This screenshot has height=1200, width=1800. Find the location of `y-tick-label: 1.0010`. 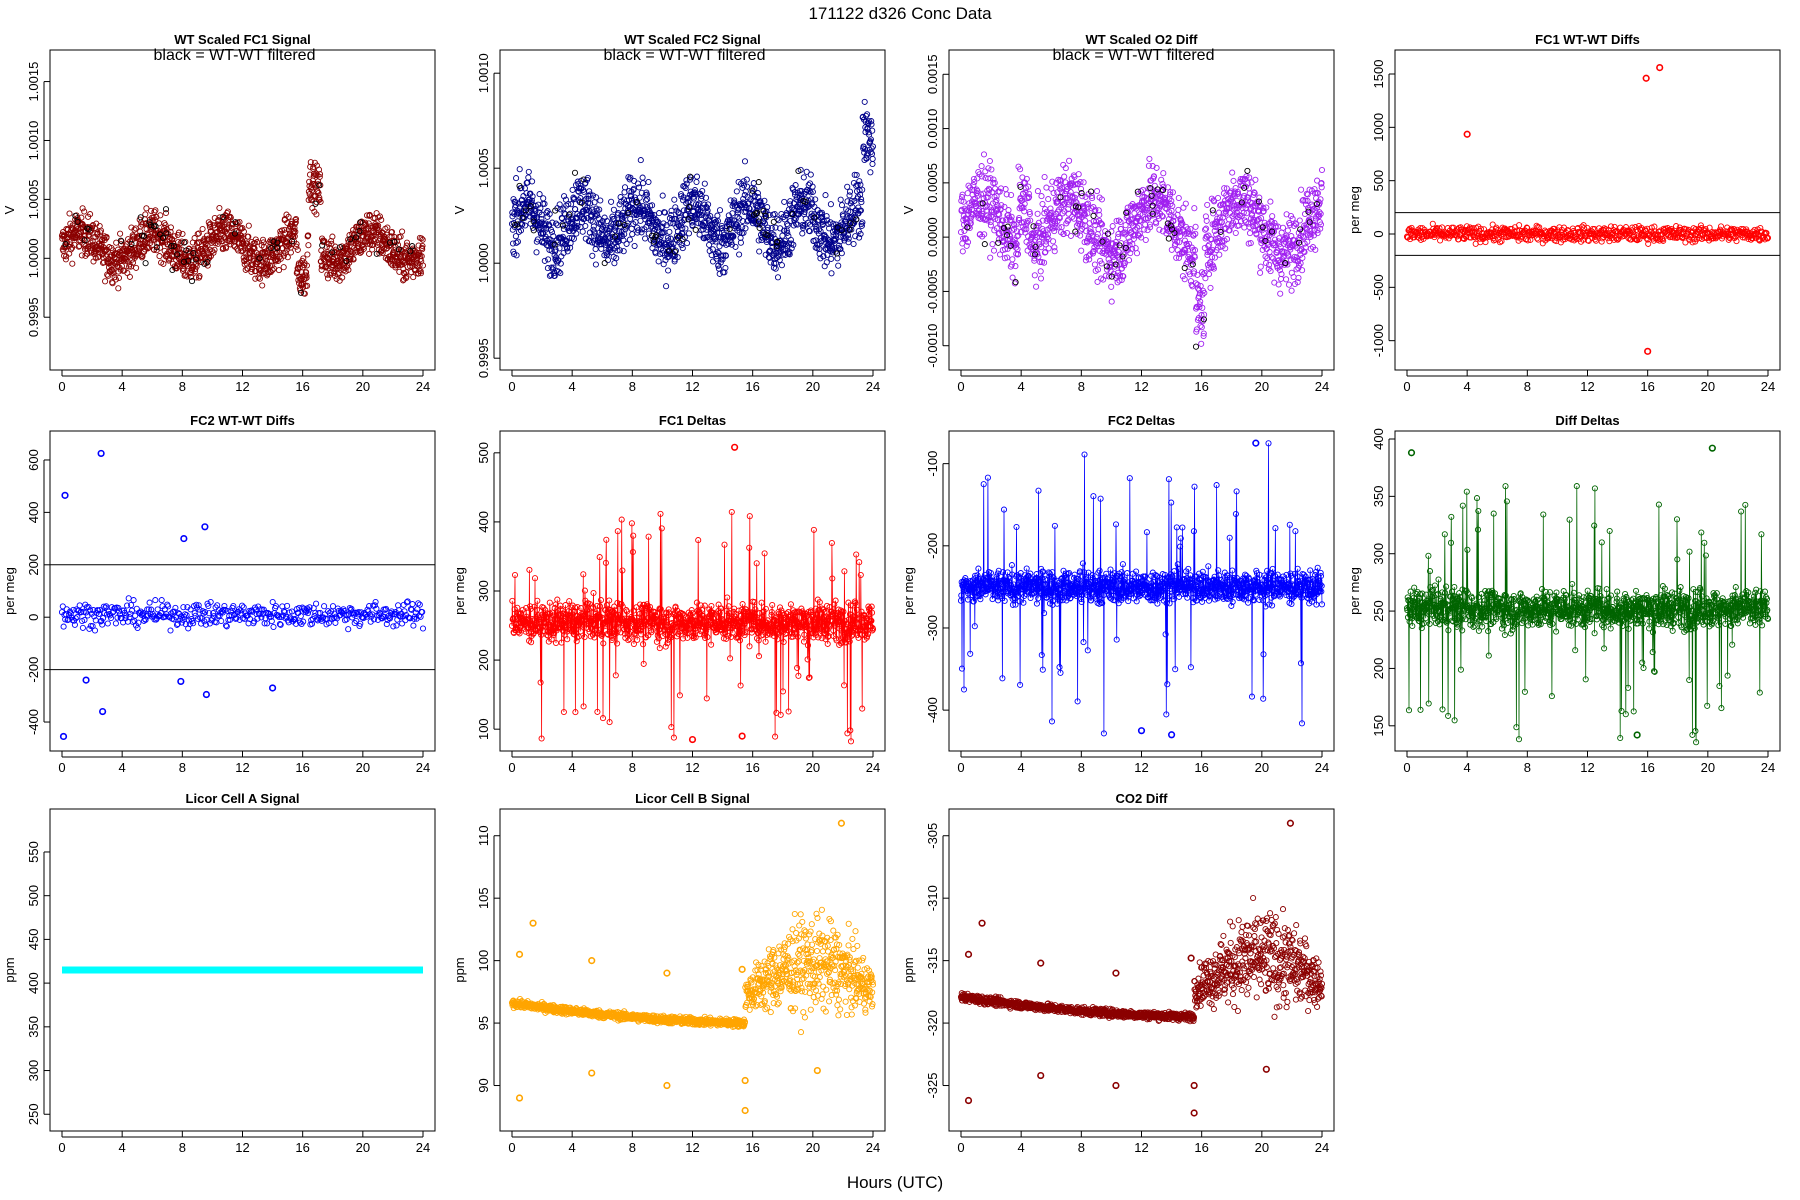

y-tick-label: 1.0010 is located at coordinates (483, 73).